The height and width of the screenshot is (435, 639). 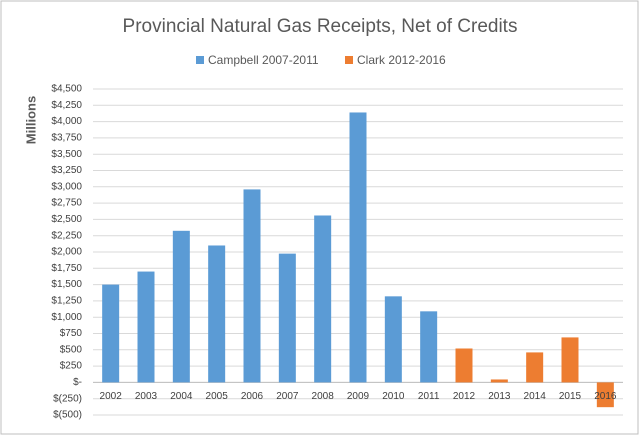 What do you see at coordinates (66, 219) in the screenshot?
I see `y-tick-label: $2,500` at bounding box center [66, 219].